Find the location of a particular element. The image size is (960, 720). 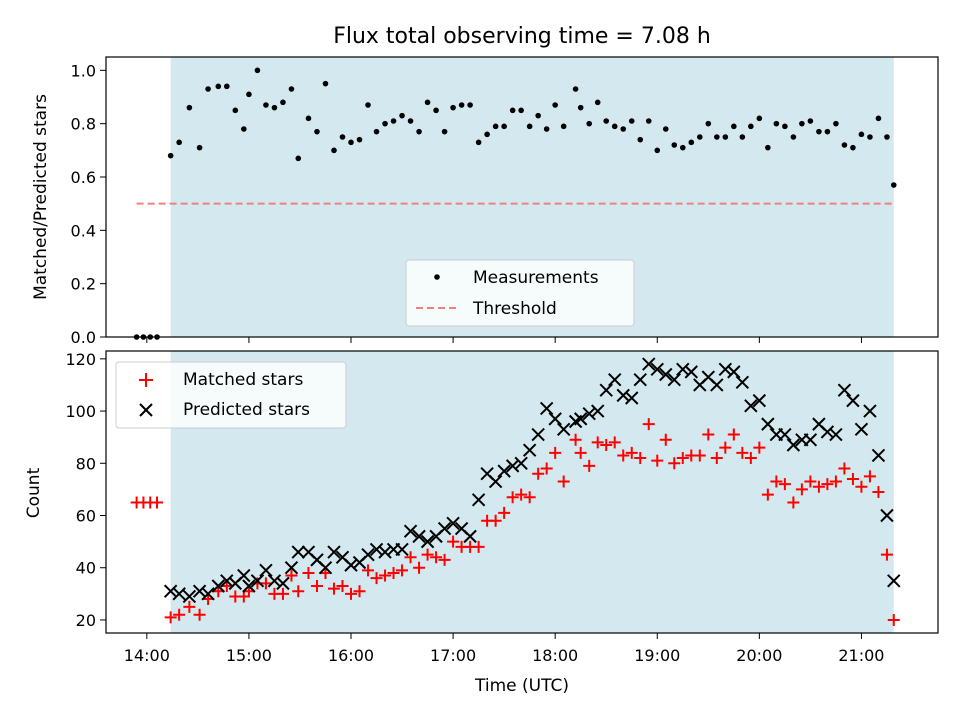

top-y-tick-label: 0.4 is located at coordinates (83, 230).